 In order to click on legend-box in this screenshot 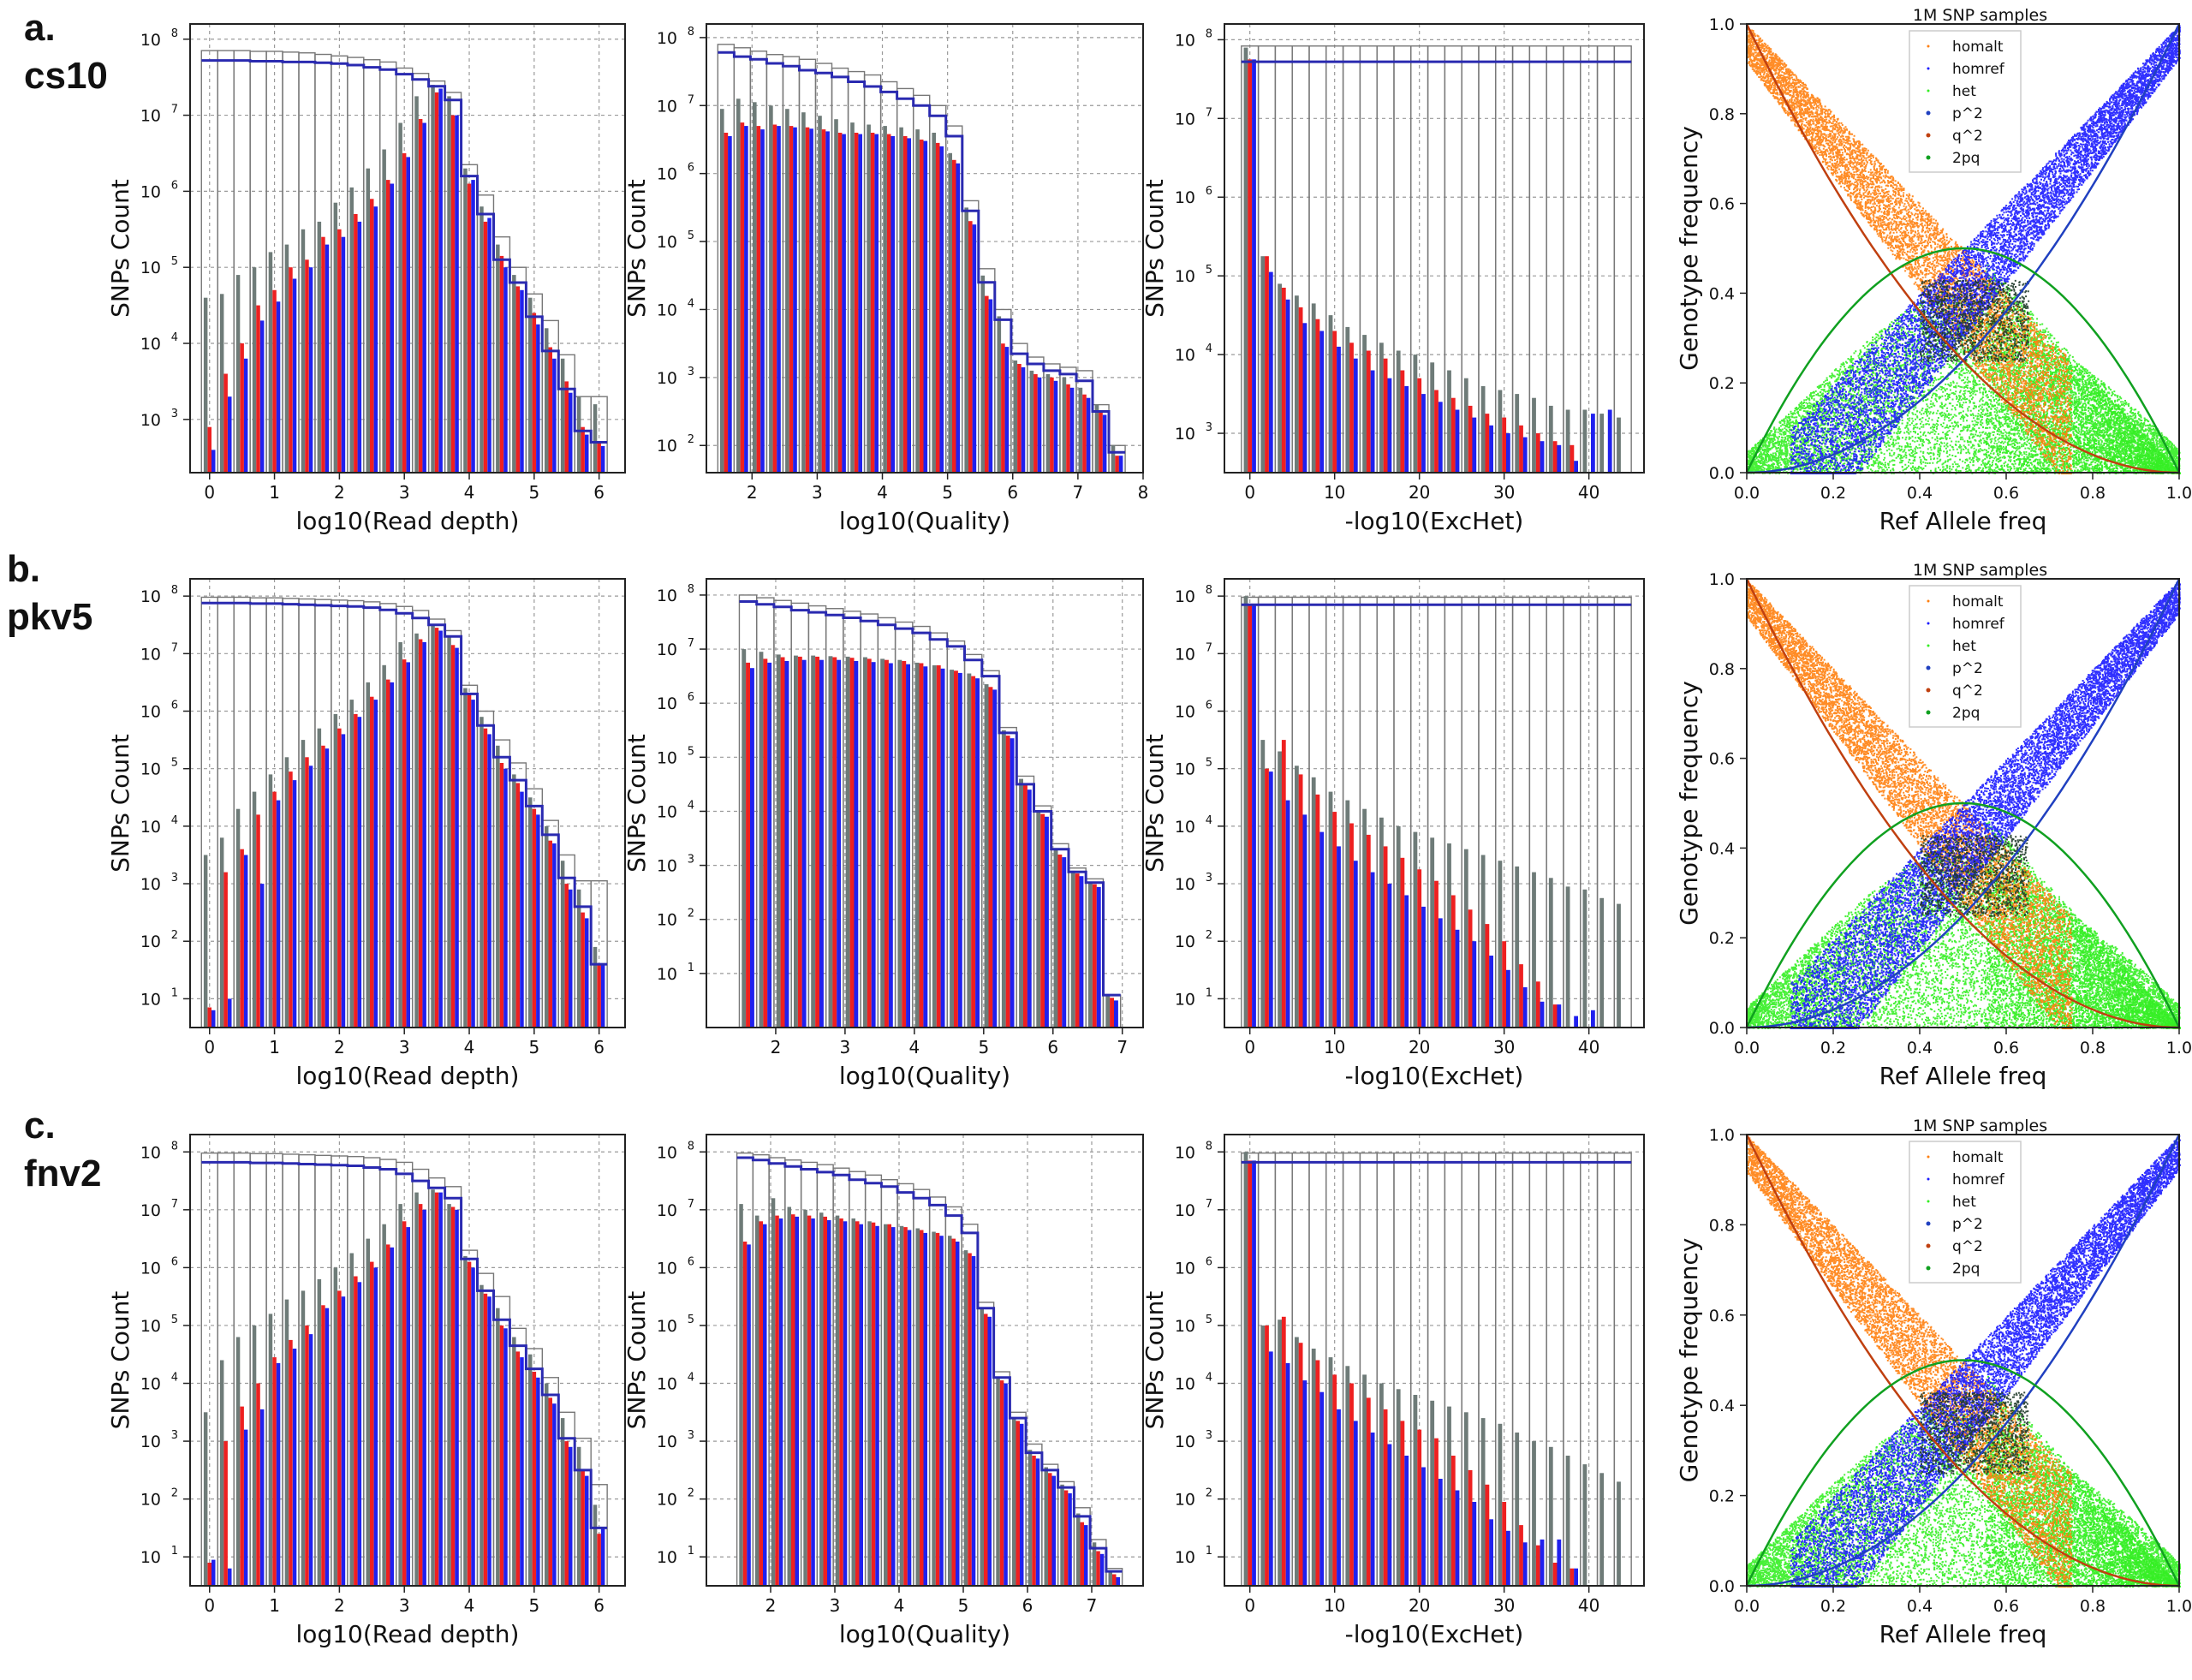, I will do `click(1965, 657)`.